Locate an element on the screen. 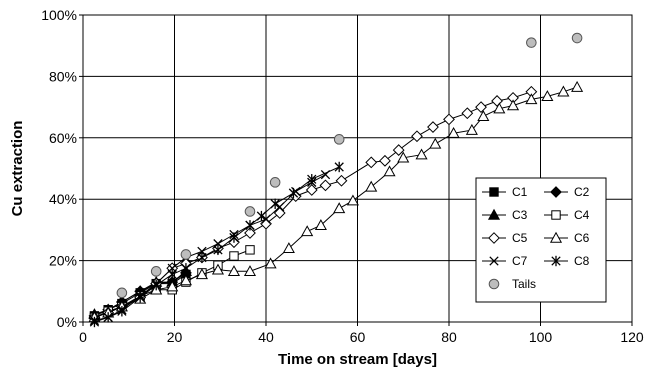 This screenshot has height=376, width=661. legend-marker-c4 is located at coordinates (556, 215).